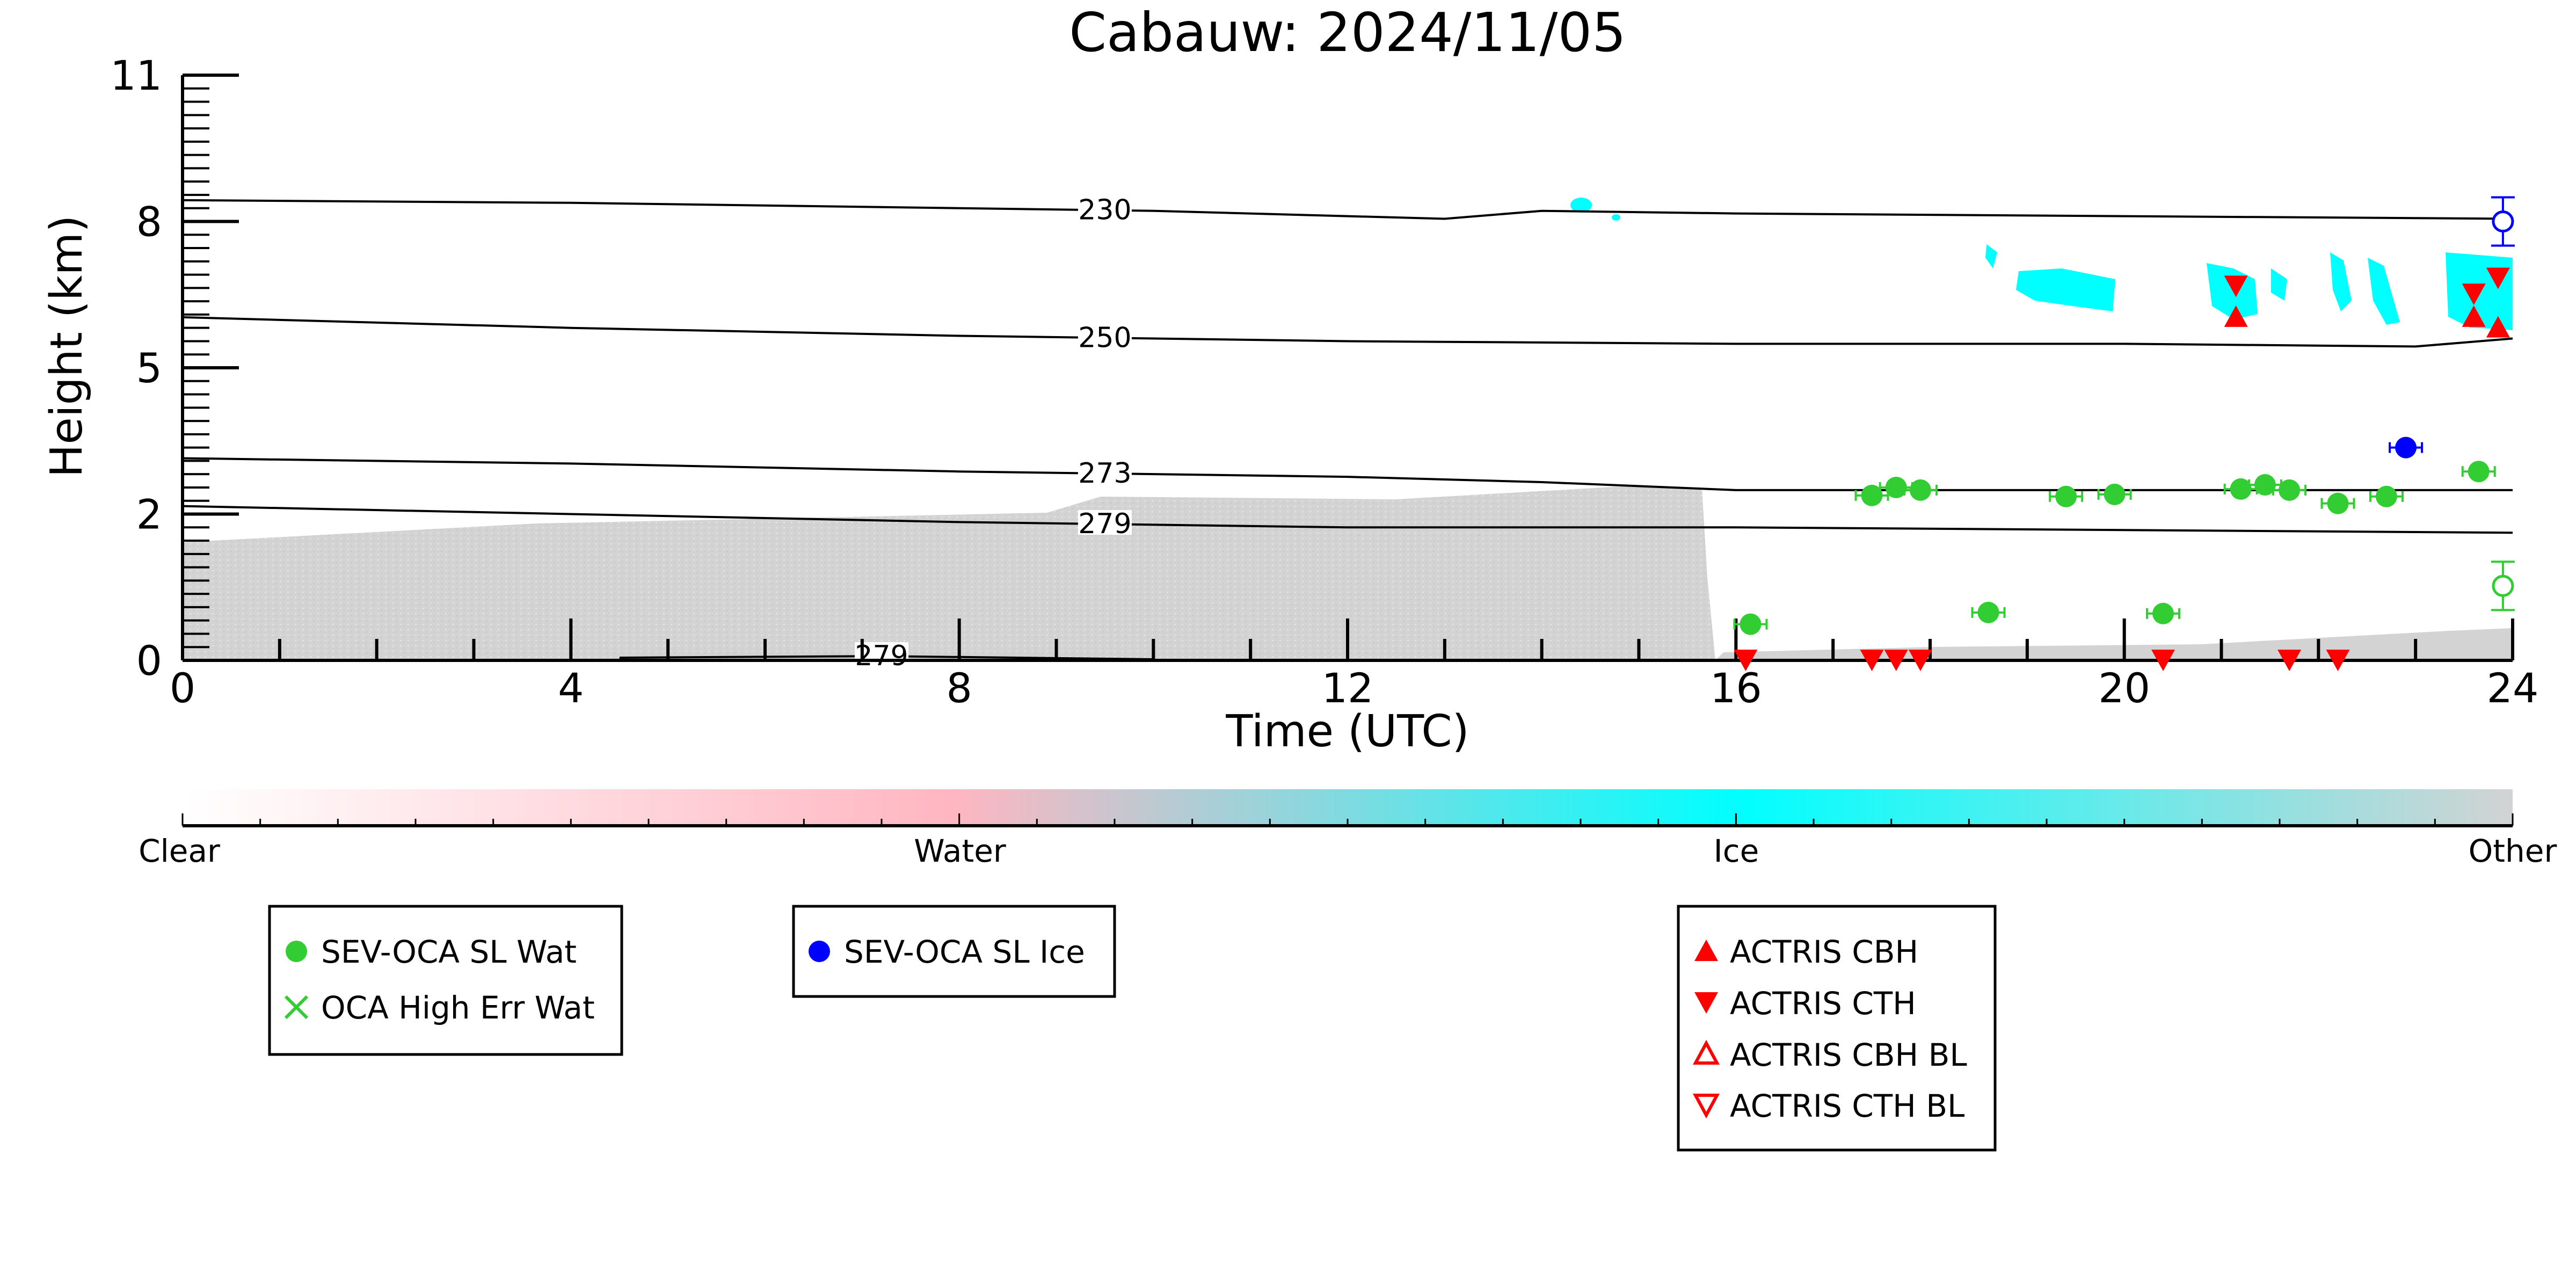 The width and height of the screenshot is (2576, 1288). I want to click on colorbar-label-clear: Clear, so click(179, 851).